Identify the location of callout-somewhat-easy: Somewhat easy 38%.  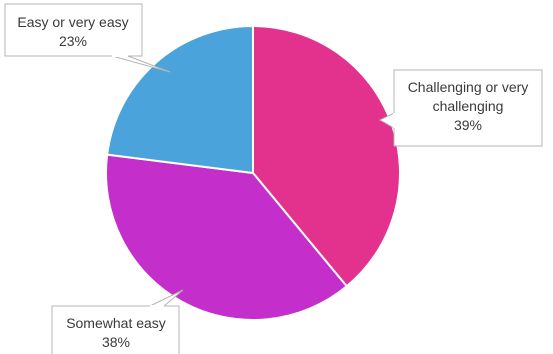
(117, 321).